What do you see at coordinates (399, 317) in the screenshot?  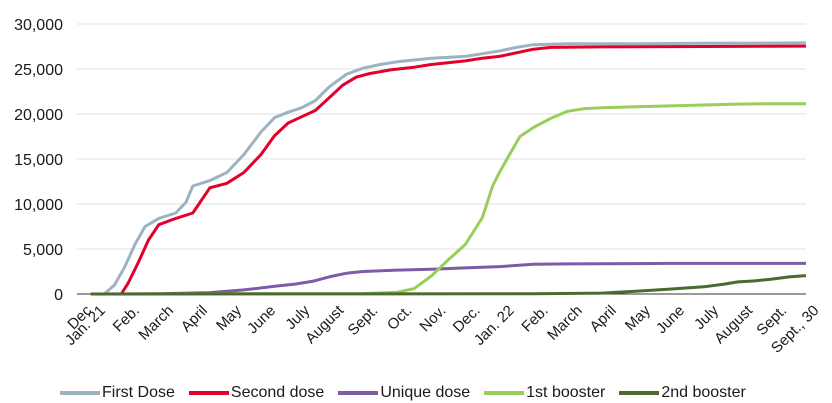 I see `x-tick-label: Oct.` at bounding box center [399, 317].